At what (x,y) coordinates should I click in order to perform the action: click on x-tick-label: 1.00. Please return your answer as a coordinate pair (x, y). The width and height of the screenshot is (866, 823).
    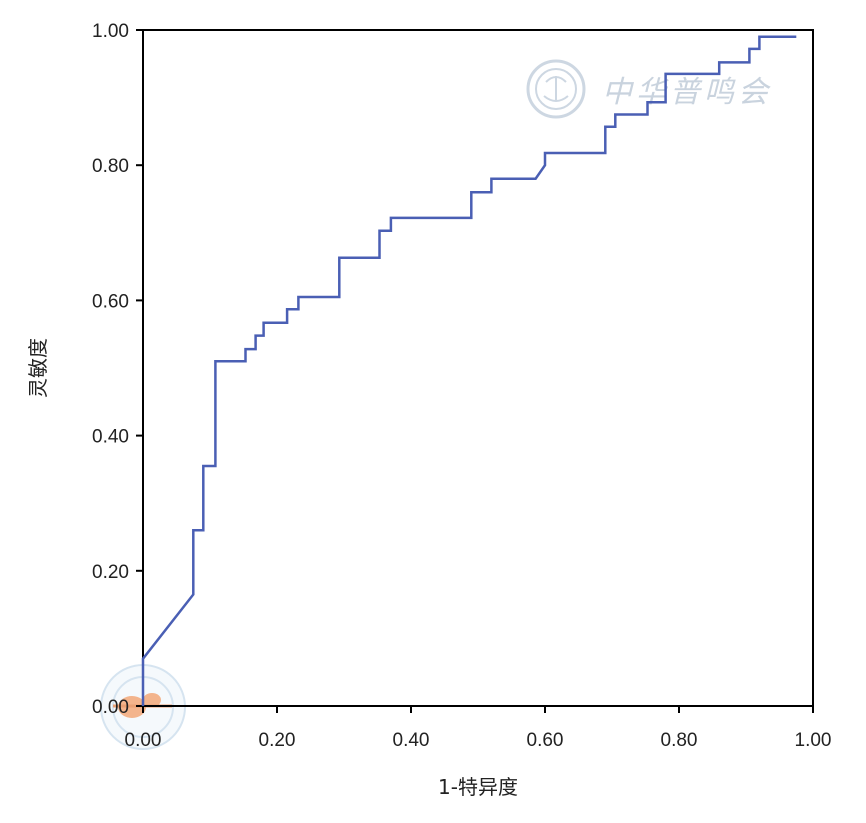
    Looking at the image, I should click on (813, 740).